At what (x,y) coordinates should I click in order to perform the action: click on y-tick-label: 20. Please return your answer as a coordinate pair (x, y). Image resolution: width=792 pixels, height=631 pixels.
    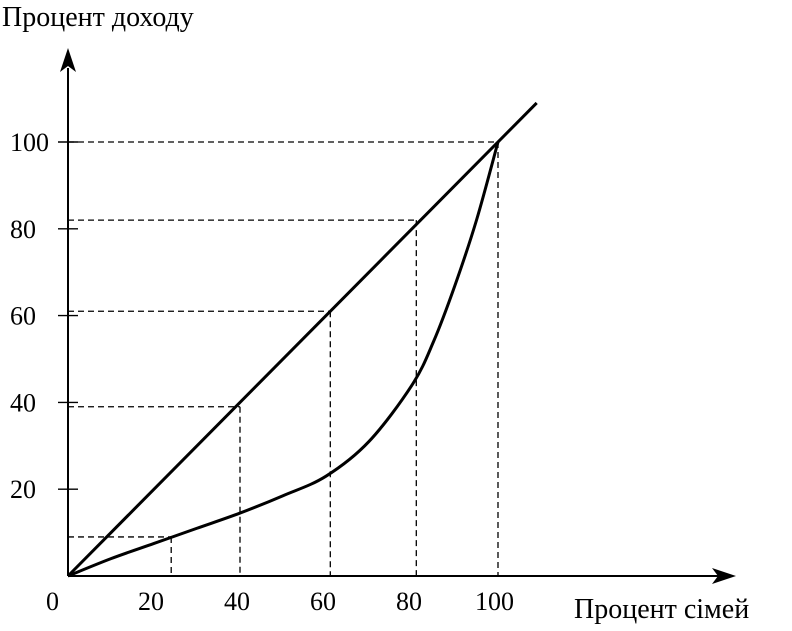
    Looking at the image, I should click on (23, 489).